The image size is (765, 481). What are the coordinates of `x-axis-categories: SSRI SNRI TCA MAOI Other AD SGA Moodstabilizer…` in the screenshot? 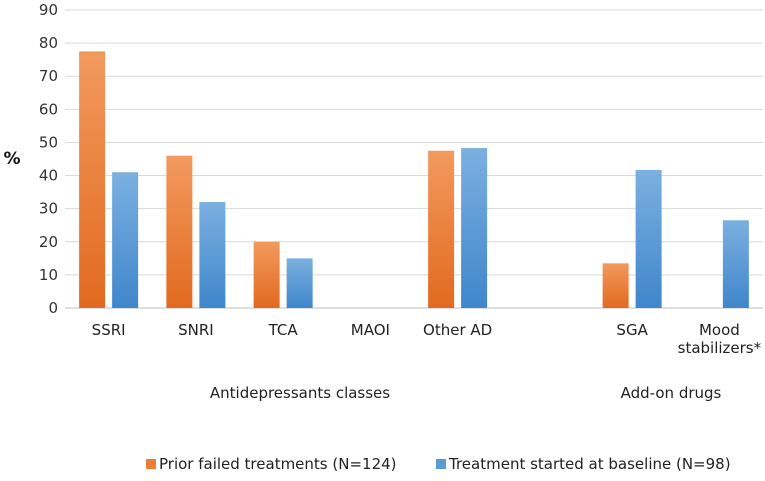 It's located at (427, 339).